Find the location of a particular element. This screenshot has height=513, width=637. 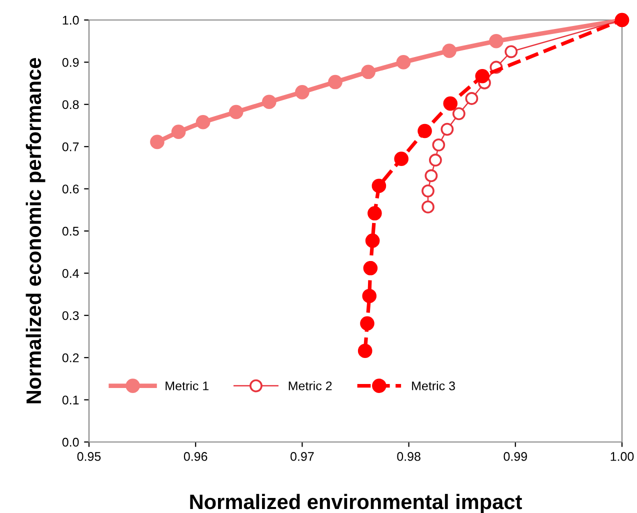

legend-label: Metric 3 is located at coordinates (433, 385).